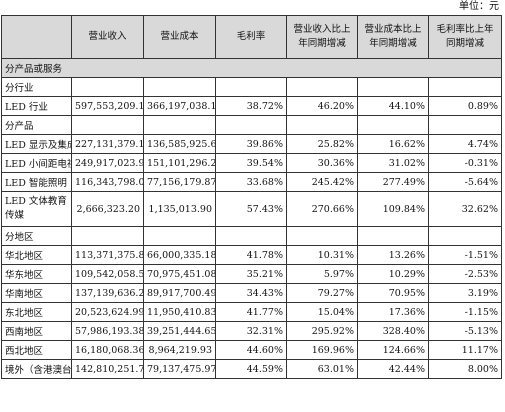 The width and height of the screenshot is (505, 412). What do you see at coordinates (36, 125) in the screenshot?
I see `group-title: 分产品` at bounding box center [36, 125].